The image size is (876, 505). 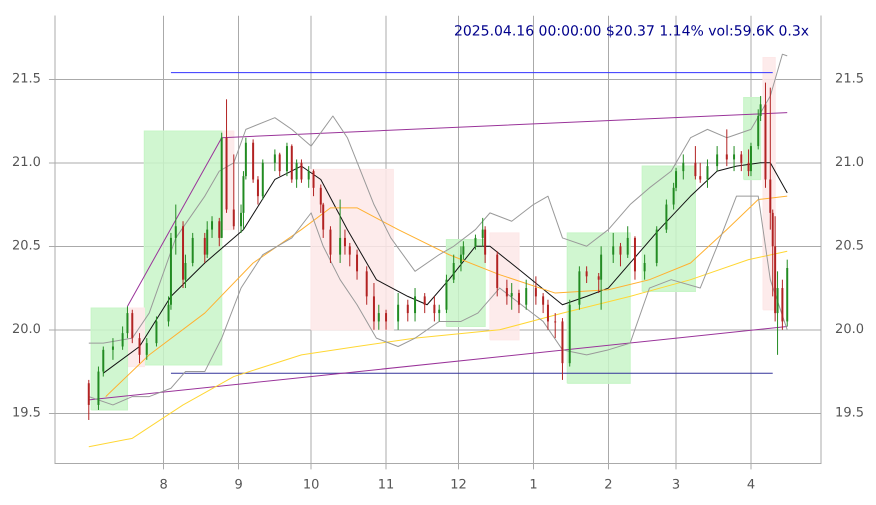 What do you see at coordinates (751, 485) in the screenshot?
I see `x-tick-label: 4` at bounding box center [751, 485].